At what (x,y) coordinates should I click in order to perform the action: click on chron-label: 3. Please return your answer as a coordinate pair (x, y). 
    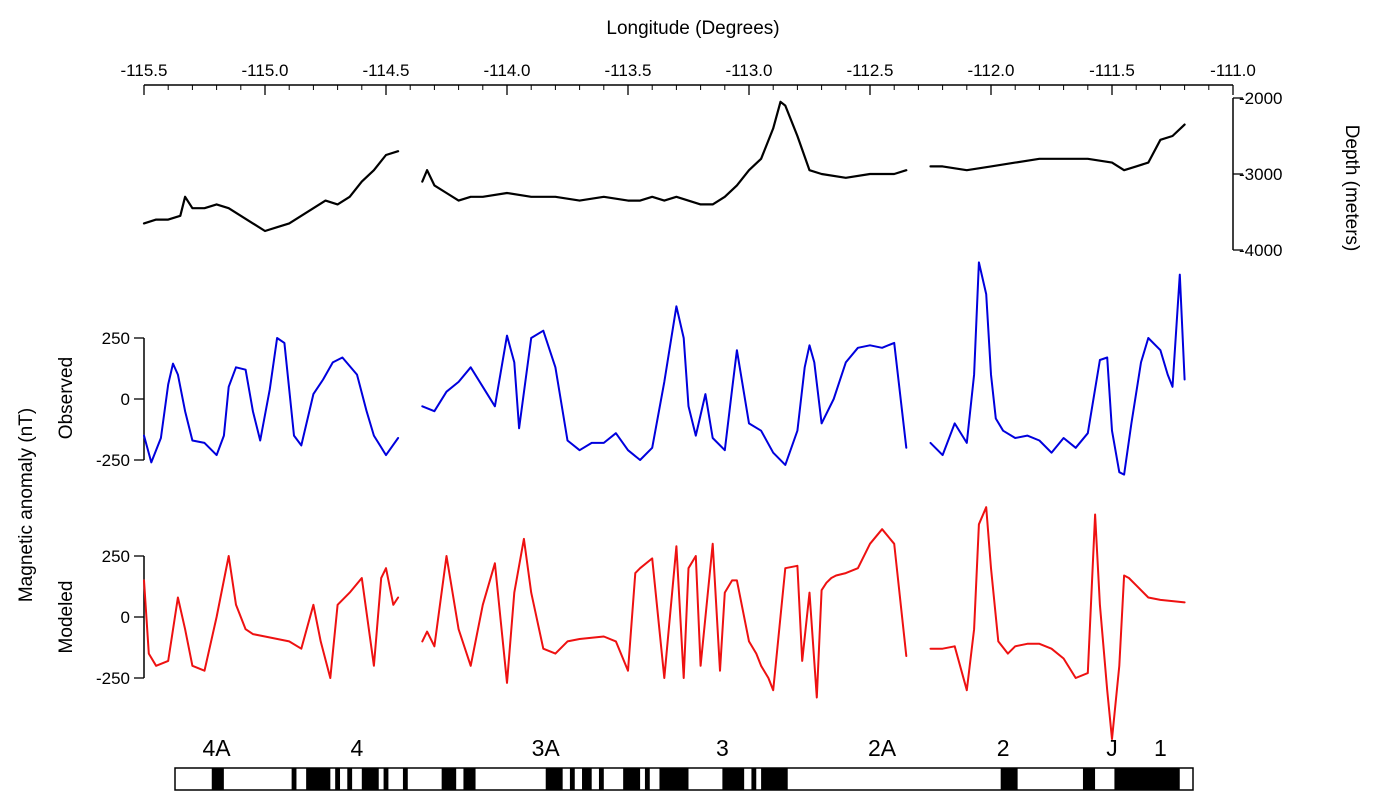
    Looking at the image, I should click on (722, 748).